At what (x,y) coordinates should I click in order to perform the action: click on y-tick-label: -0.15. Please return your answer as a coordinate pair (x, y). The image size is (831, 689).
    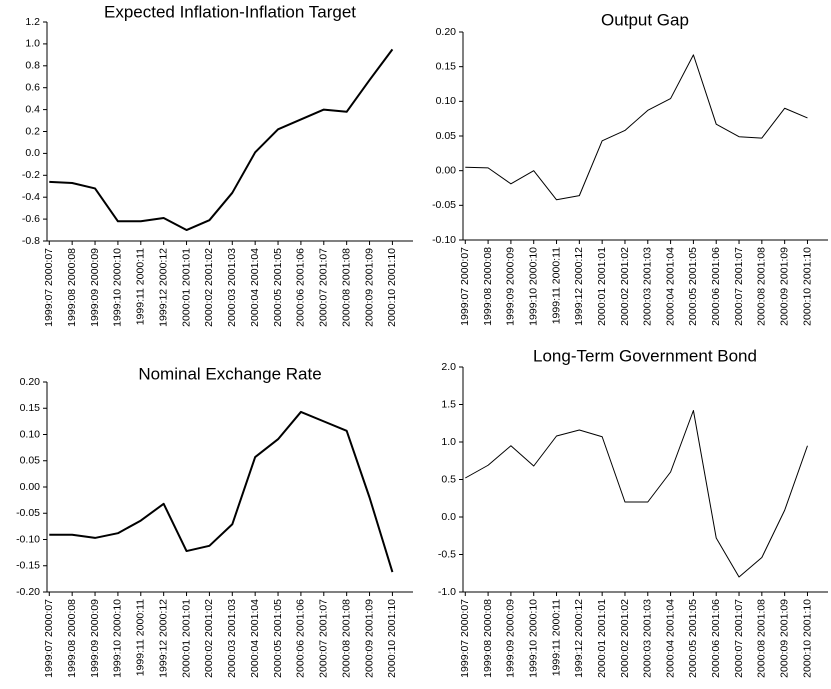
    Looking at the image, I should click on (28, 566).